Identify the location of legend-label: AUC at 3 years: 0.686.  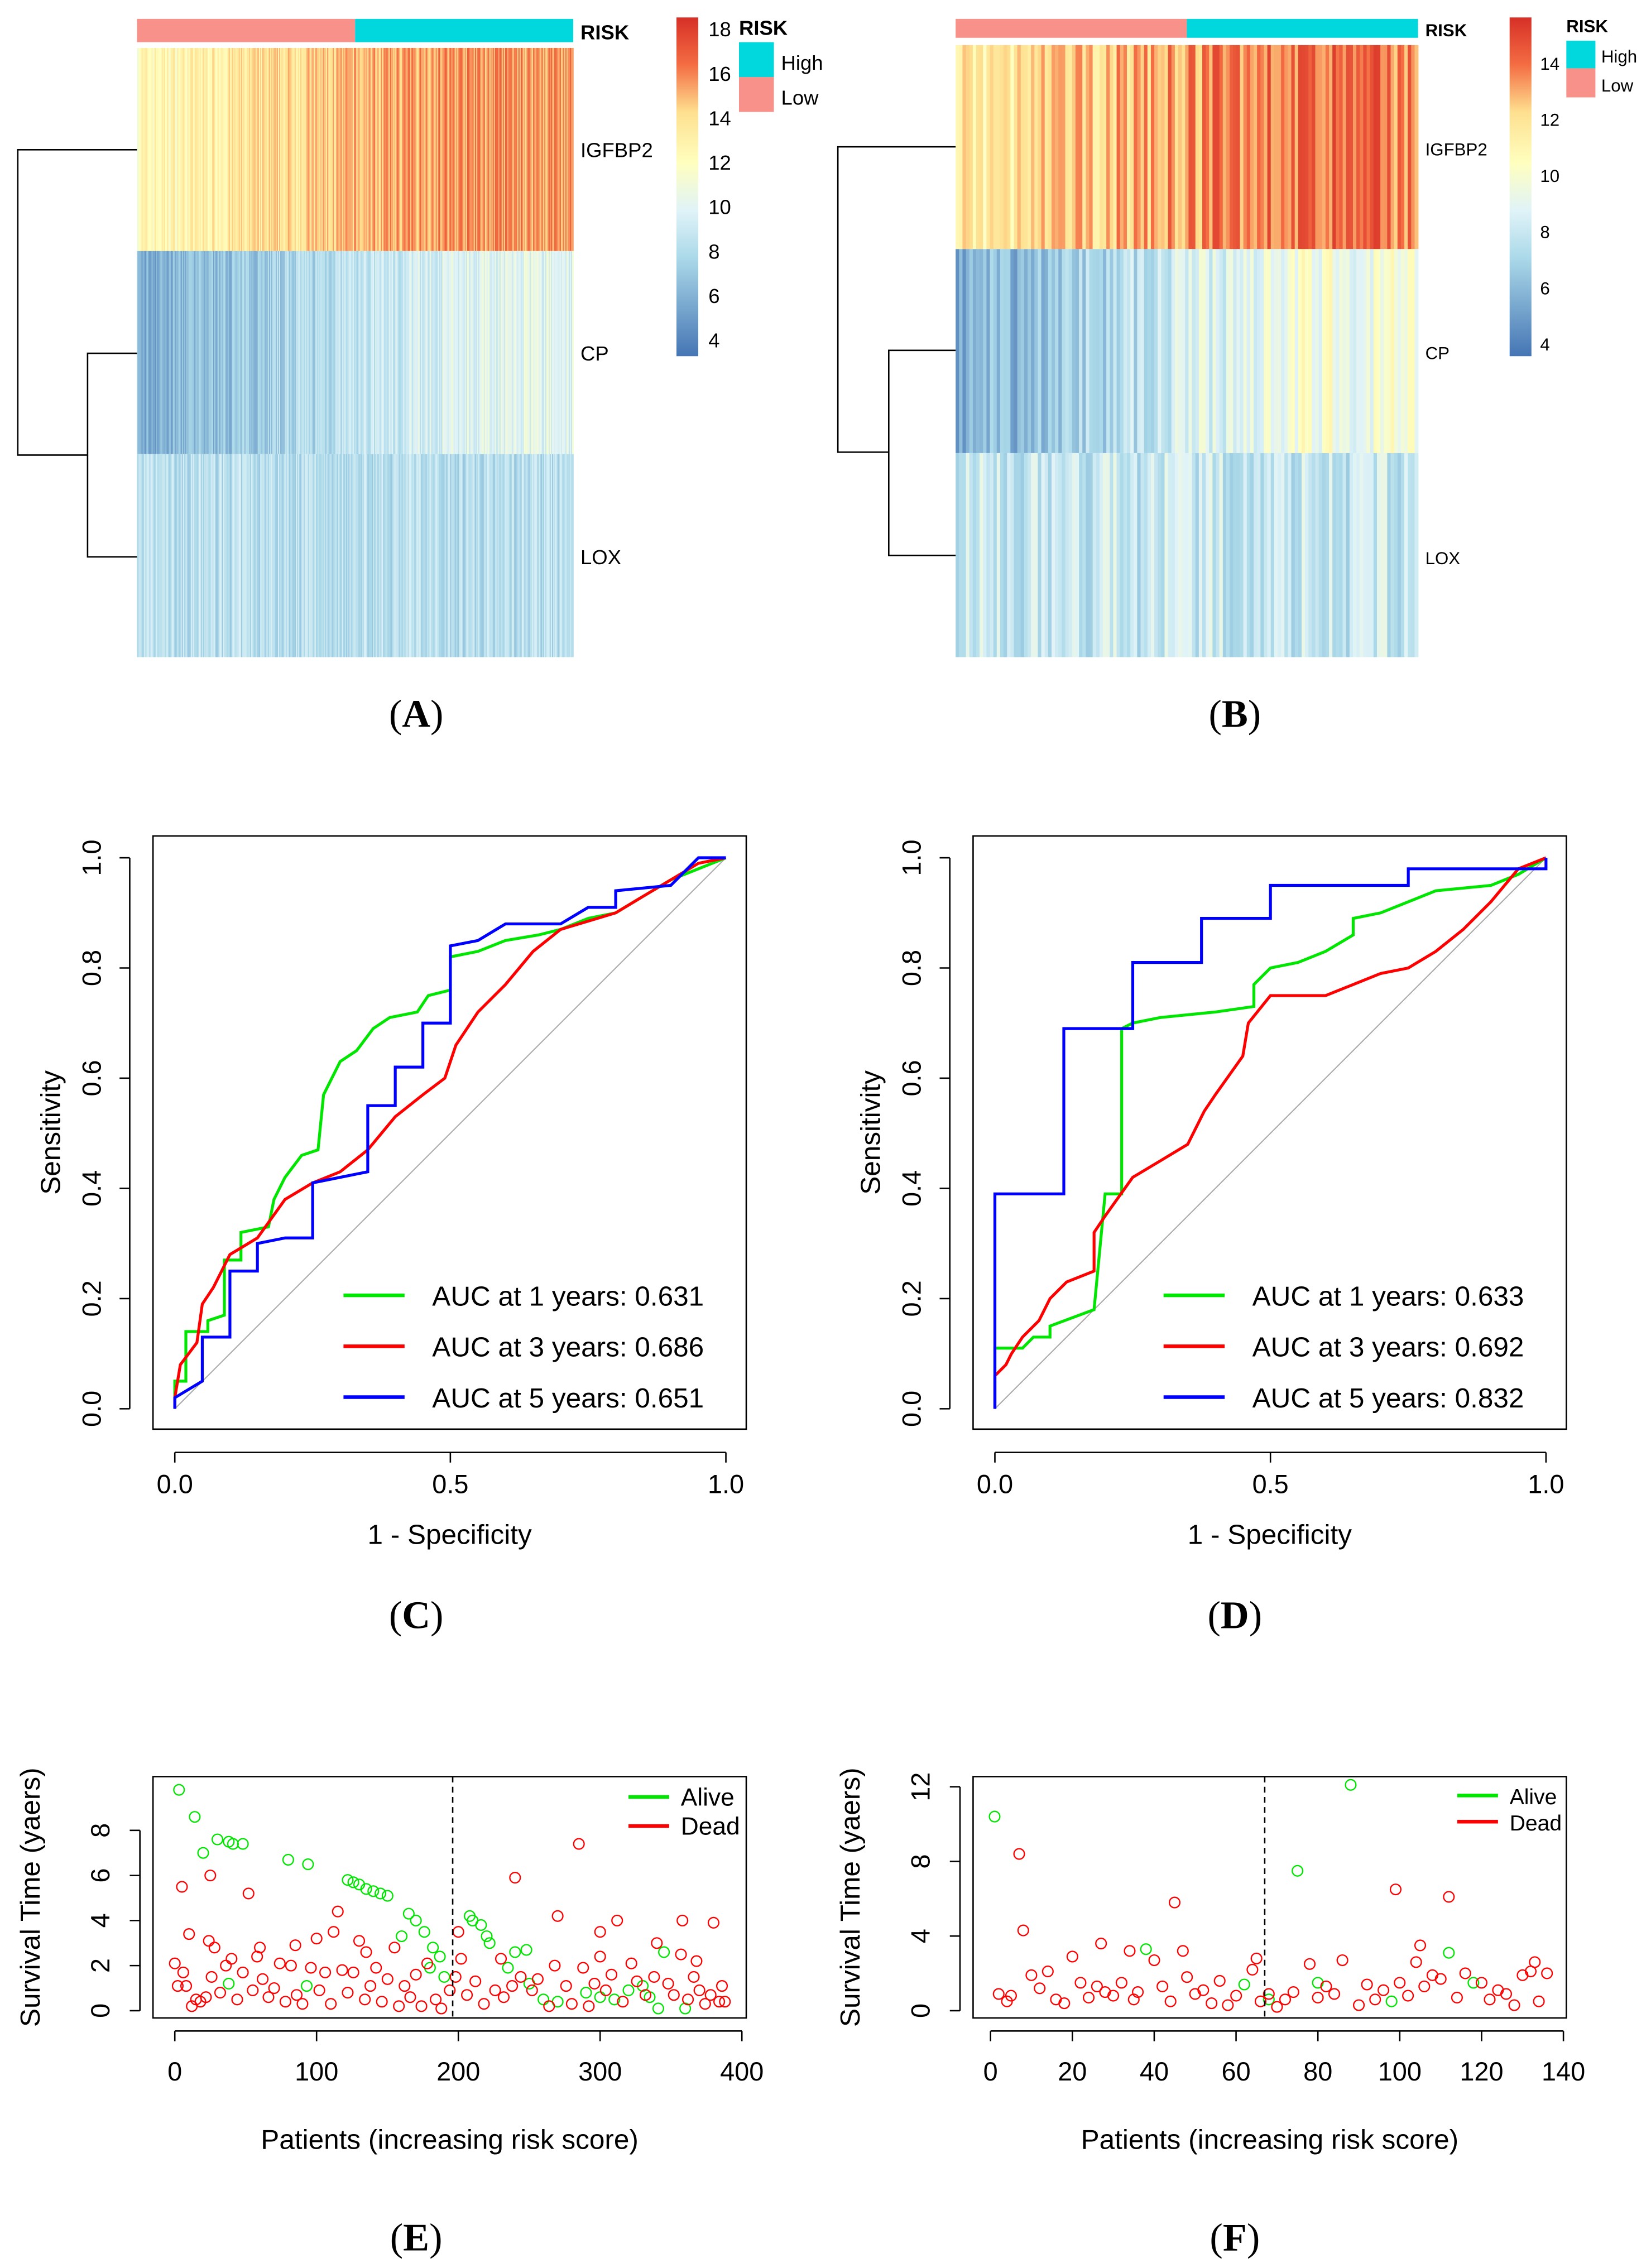
(568, 1347).